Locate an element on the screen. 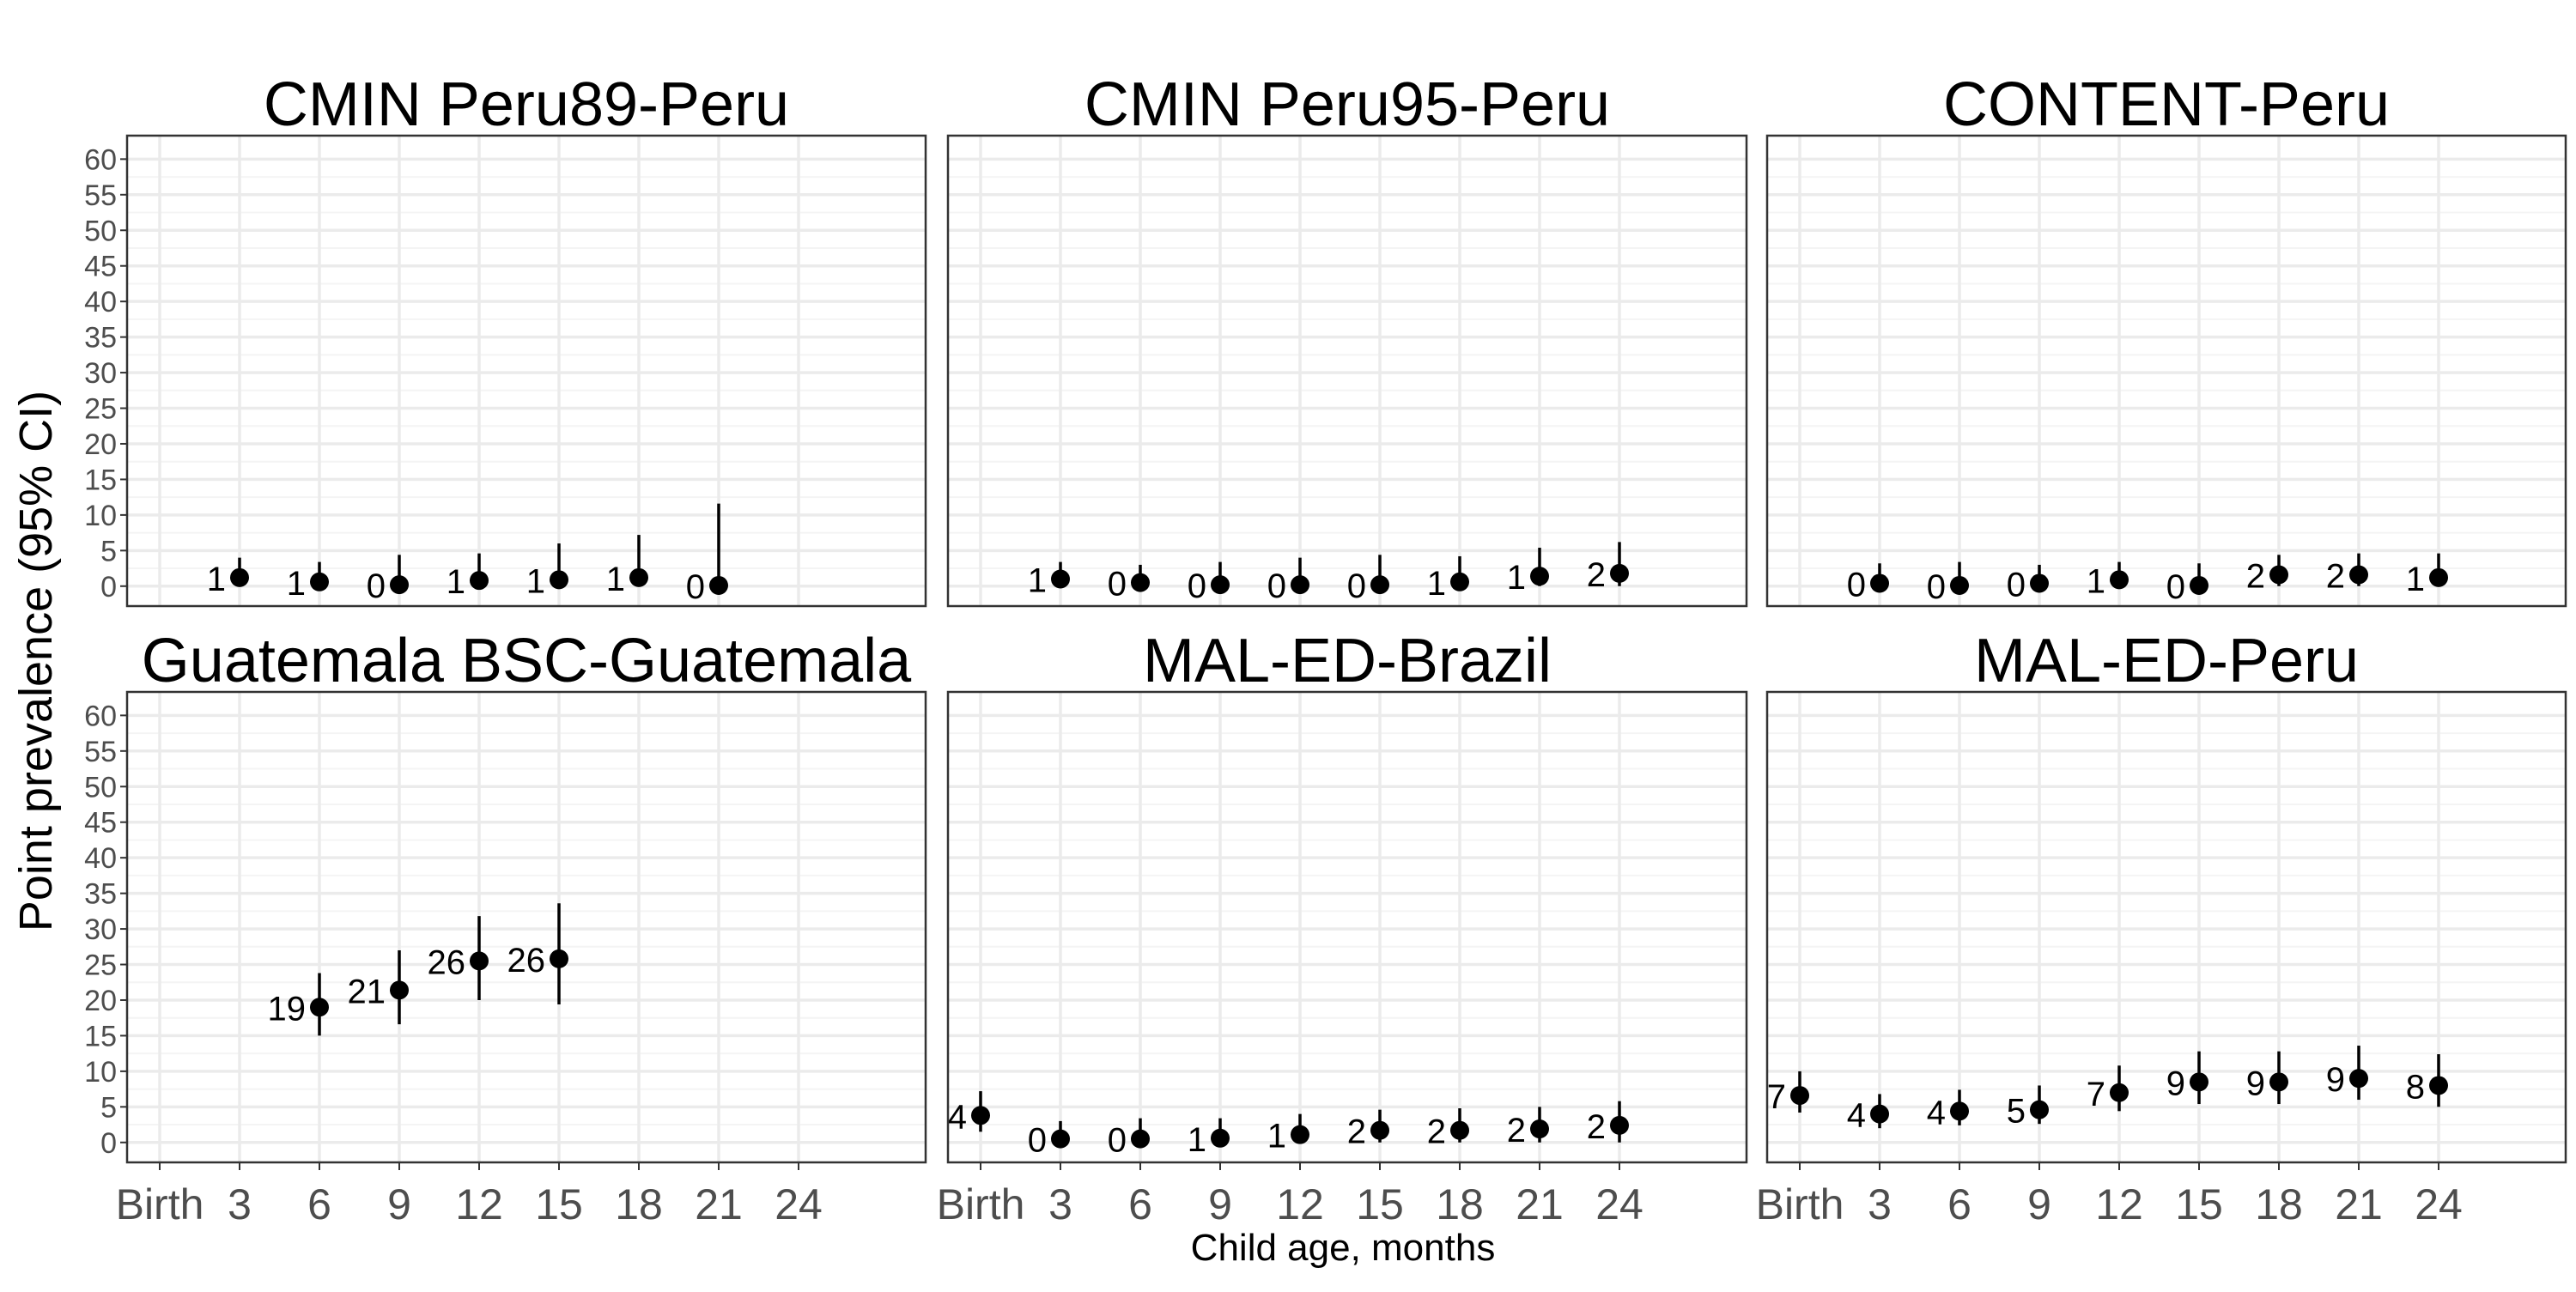 This screenshot has height=1292, width=2576. x-tick-label: Birth is located at coordinates (1800, 1204).